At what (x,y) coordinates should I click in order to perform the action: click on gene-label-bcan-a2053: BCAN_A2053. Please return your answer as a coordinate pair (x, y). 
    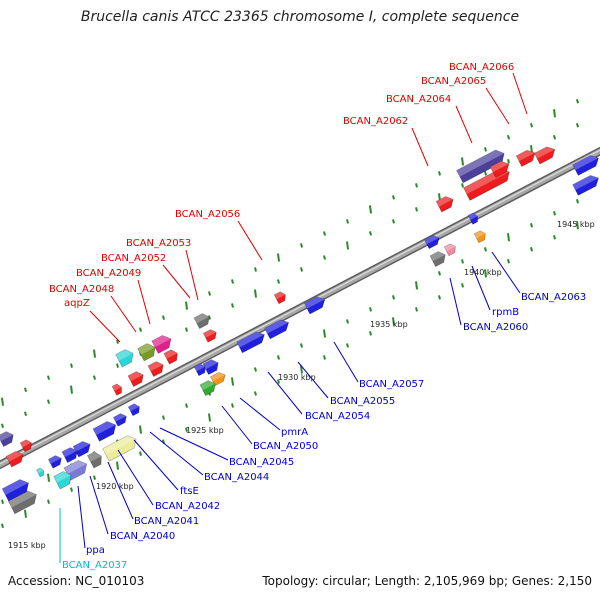
    Looking at the image, I should click on (158, 243).